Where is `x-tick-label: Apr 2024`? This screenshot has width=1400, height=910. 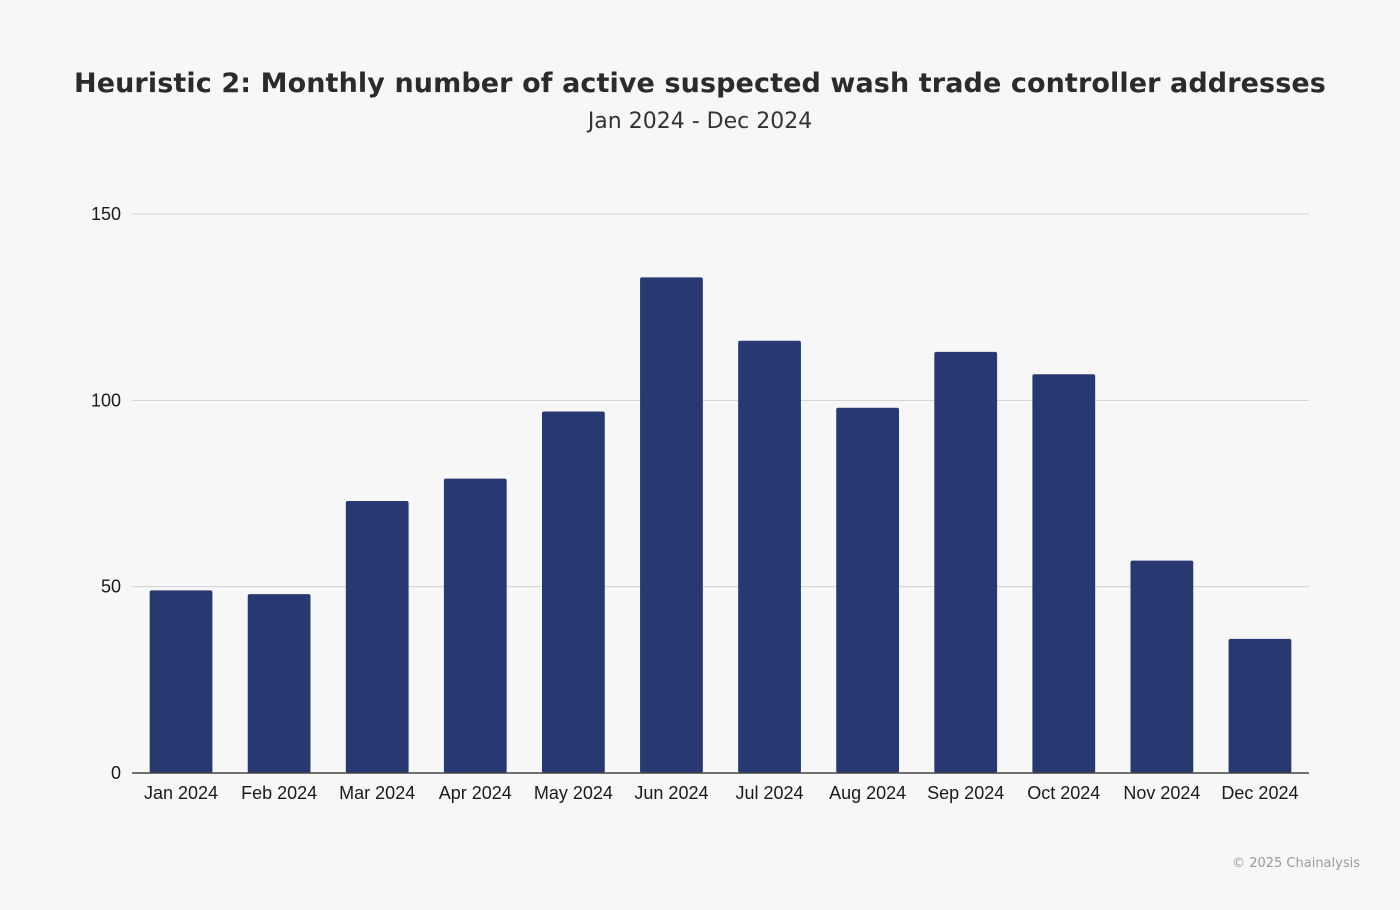 x-tick-label: Apr 2024 is located at coordinates (475, 793).